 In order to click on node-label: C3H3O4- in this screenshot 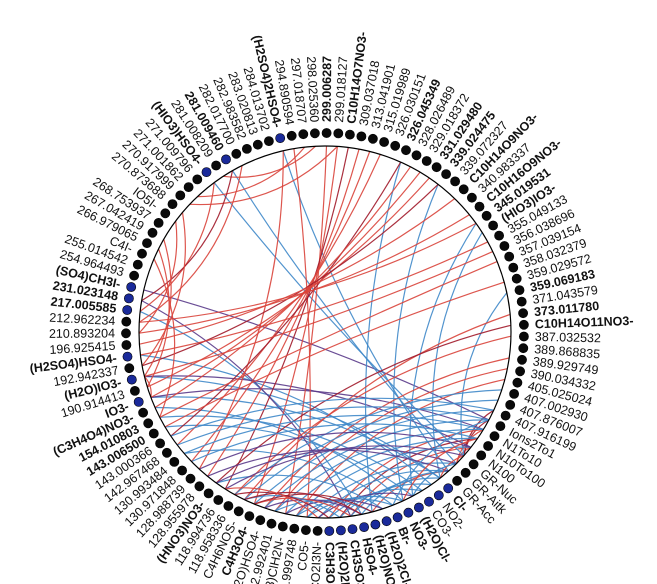, I will do `click(330, 563)`.